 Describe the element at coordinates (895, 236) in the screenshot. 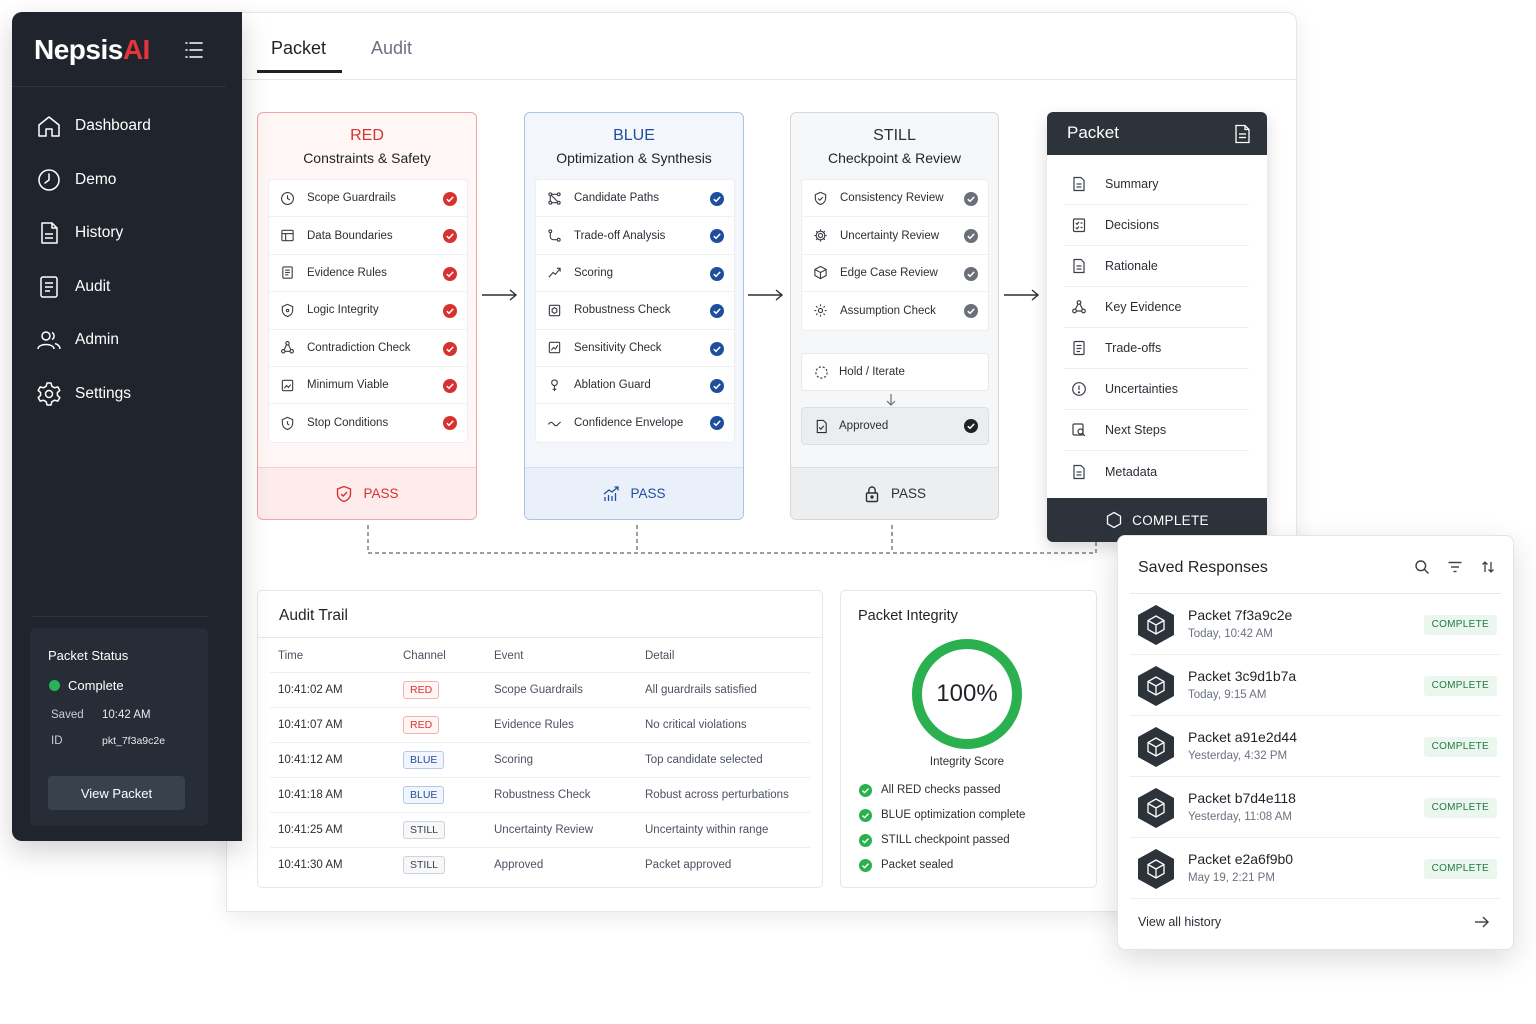

I see `still-check-uncertainty-review: Uncertainty Review` at that location.